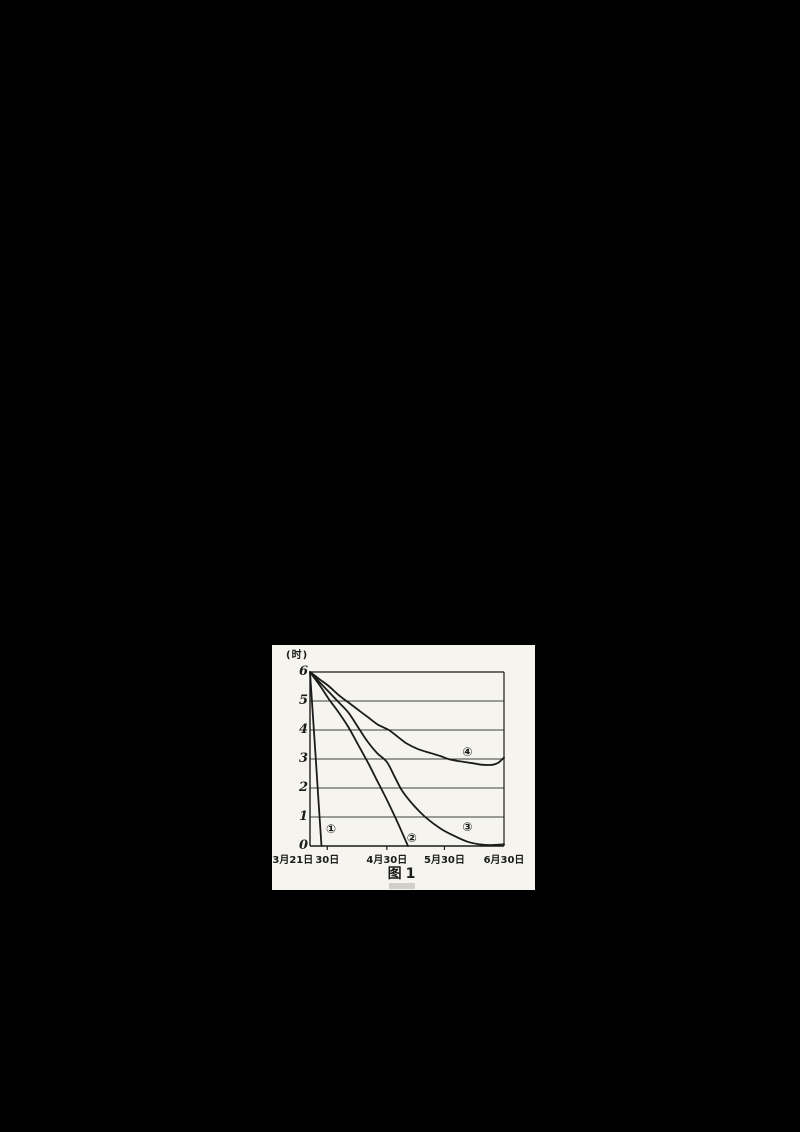 The height and width of the screenshot is (1132, 800). What do you see at coordinates (303, 759) in the screenshot?
I see `y-tick-label-3: 3` at bounding box center [303, 759].